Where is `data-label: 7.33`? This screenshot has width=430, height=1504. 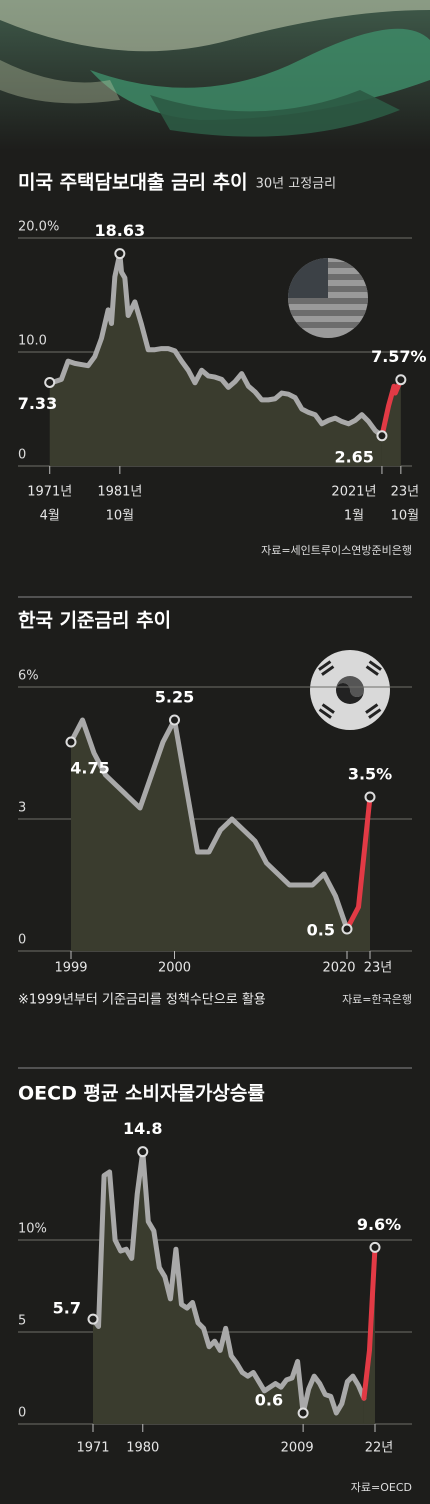
data-label: 7.33 is located at coordinates (37, 403).